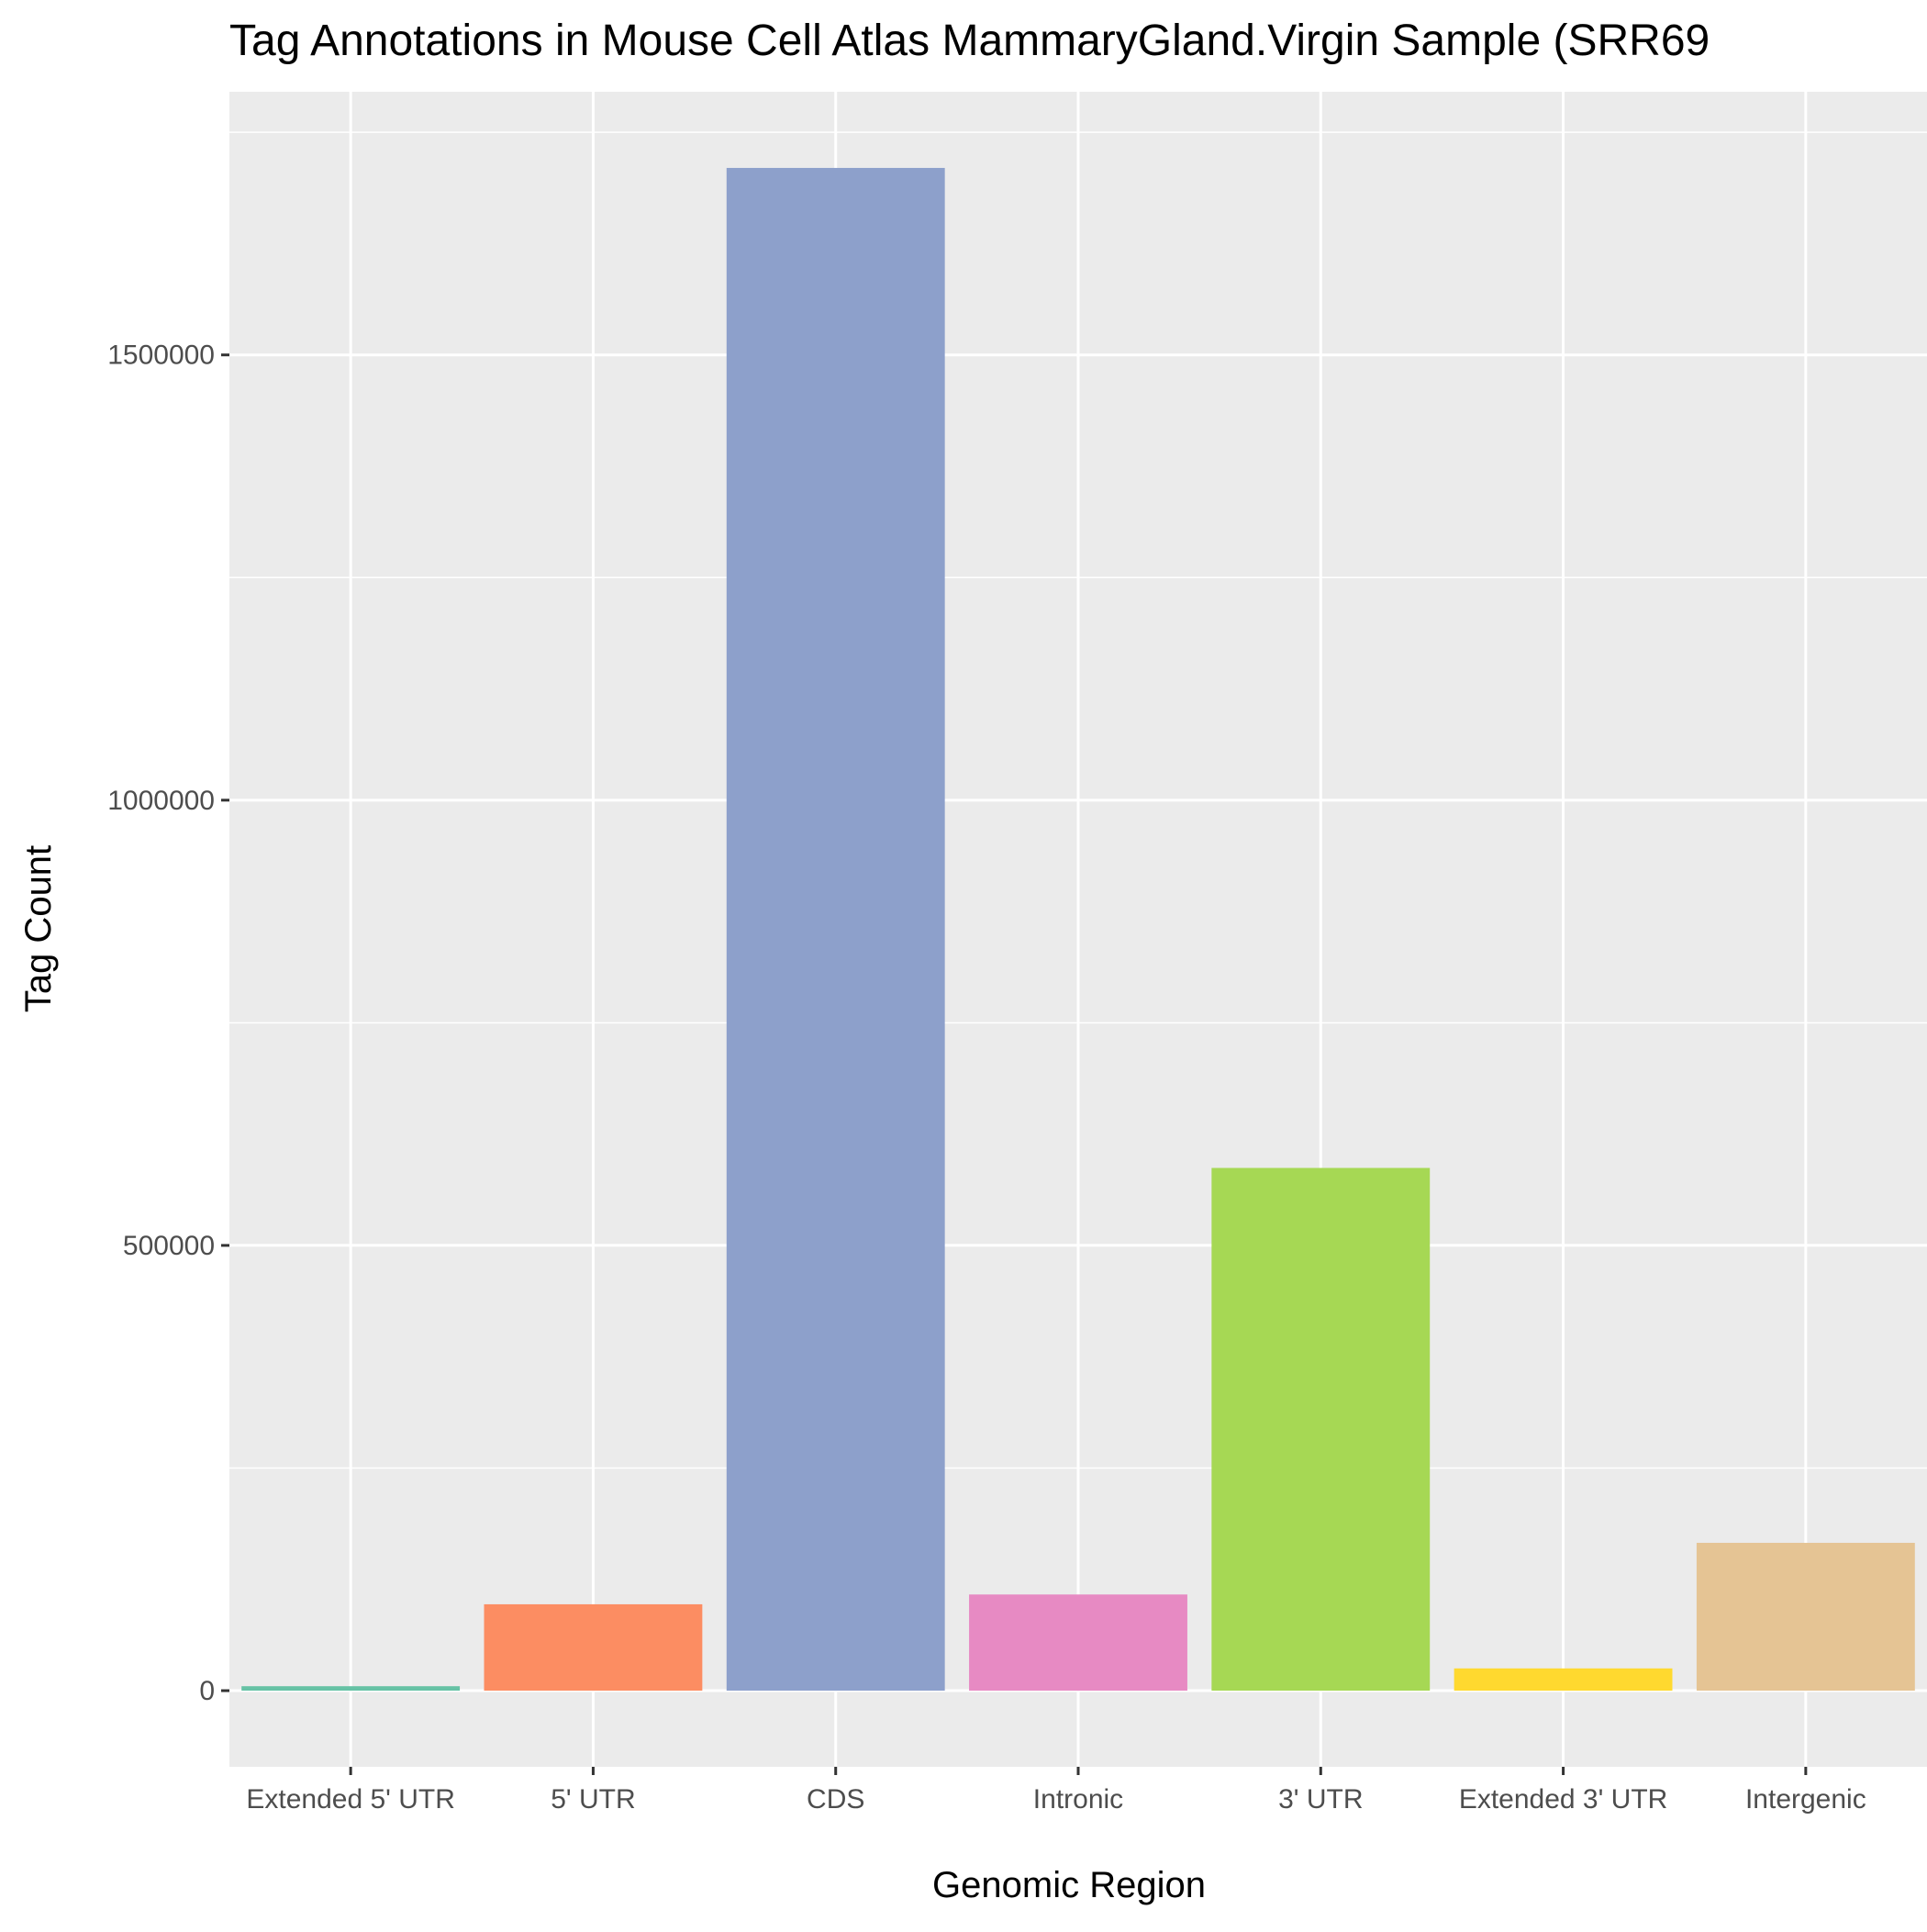  I want to click on y-tick-label: 500000, so click(169, 1246).